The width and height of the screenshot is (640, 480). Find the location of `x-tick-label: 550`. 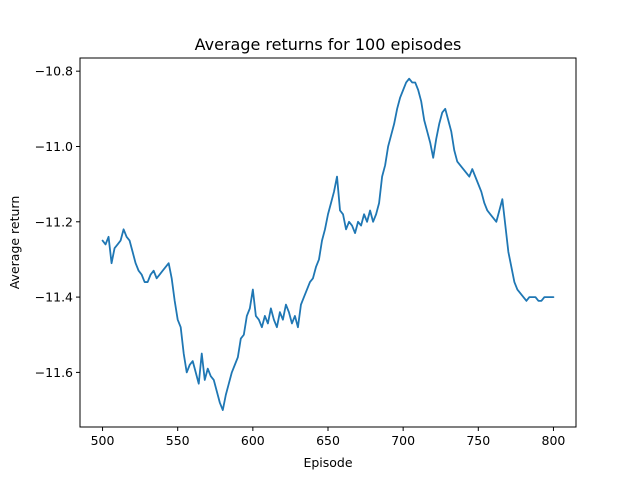

x-tick-label: 550 is located at coordinates (178, 440).